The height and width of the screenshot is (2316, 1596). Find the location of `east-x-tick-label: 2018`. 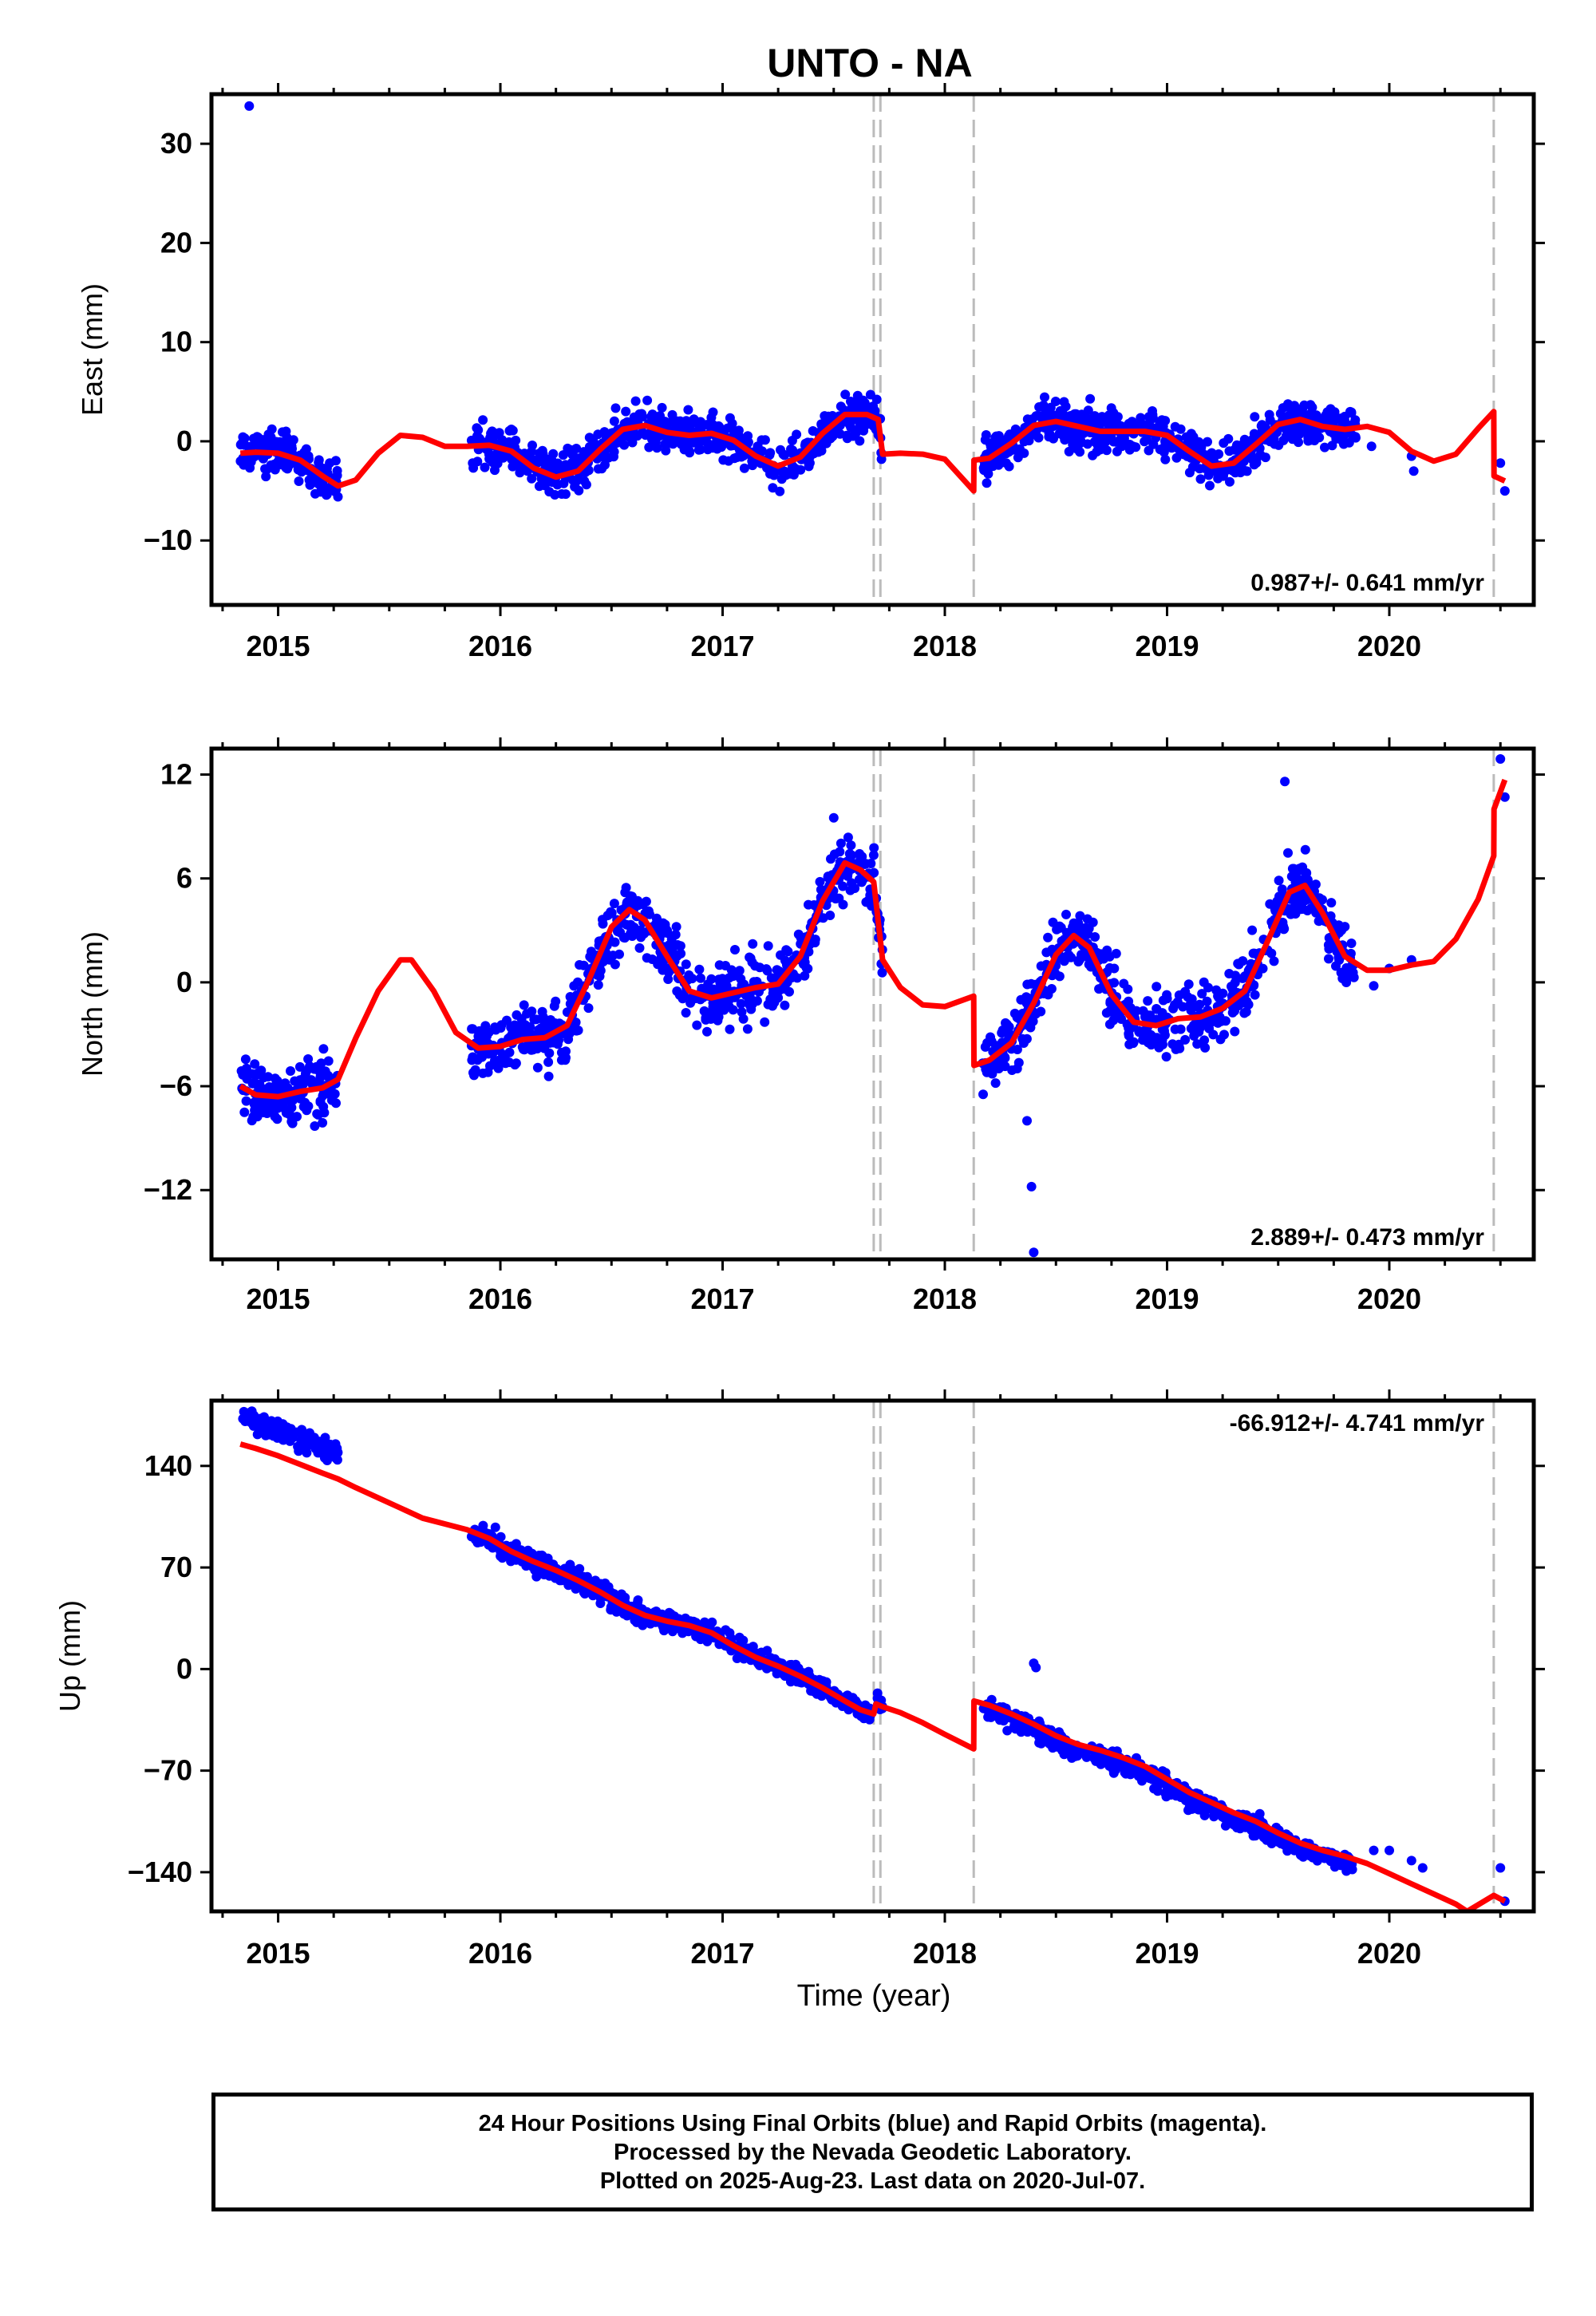

east-x-tick-label: 2018 is located at coordinates (945, 646).